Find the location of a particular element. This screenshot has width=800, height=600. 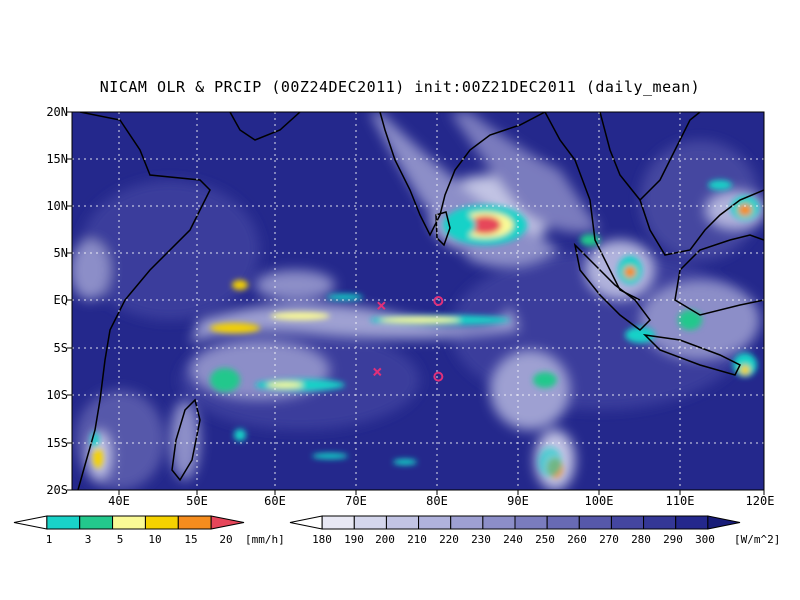

lon-label: 70E is located at coordinates (356, 501).